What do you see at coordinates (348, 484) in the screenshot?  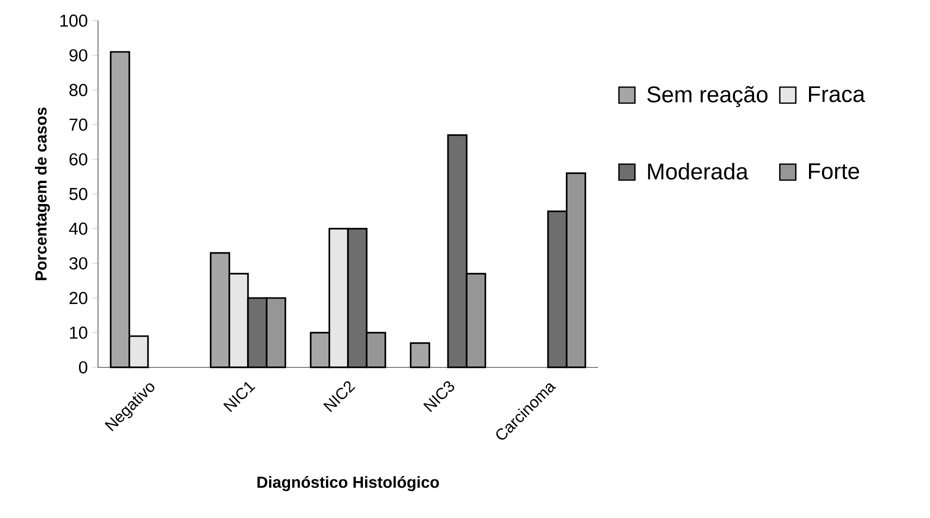 I see `x-axis-title: Diagnóstico Histológico` at bounding box center [348, 484].